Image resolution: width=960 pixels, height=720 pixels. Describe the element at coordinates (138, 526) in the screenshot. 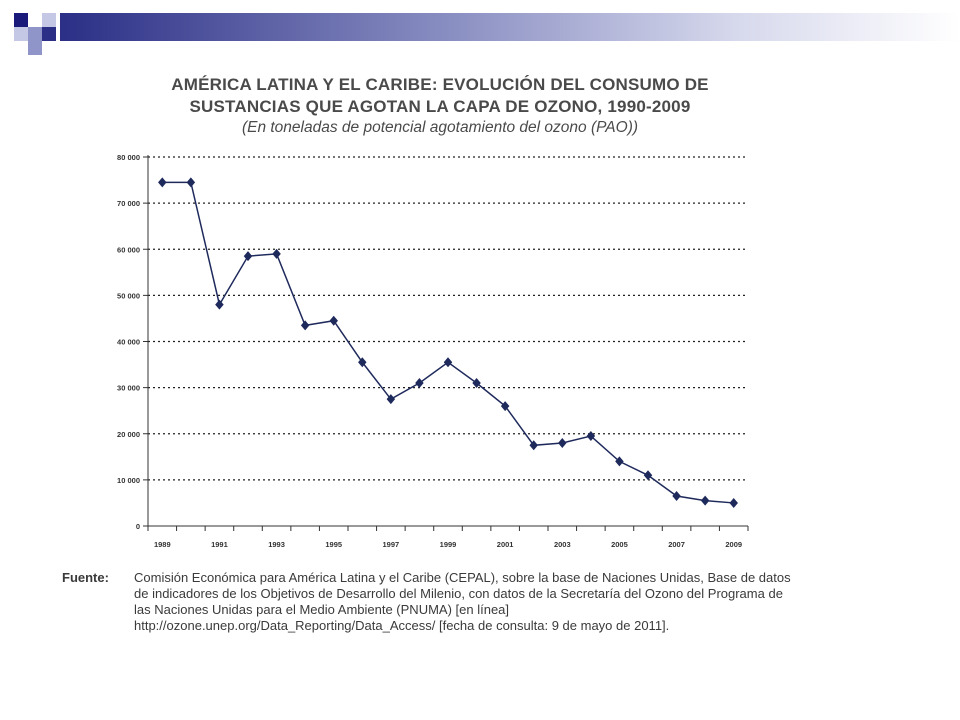

I see `y-tick-label: 0` at that location.